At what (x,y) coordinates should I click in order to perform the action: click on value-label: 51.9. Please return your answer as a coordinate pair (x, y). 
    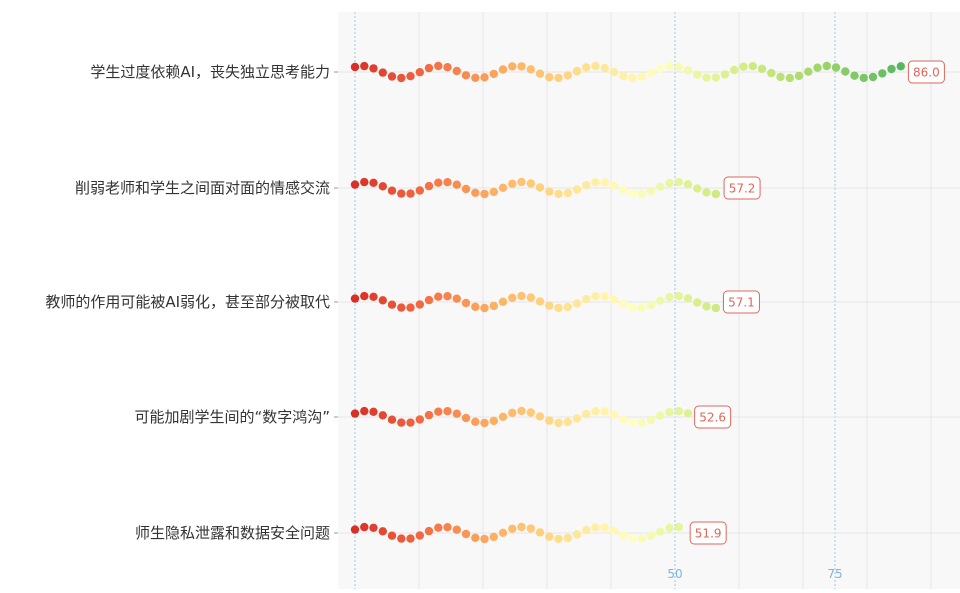
    Looking at the image, I should click on (708, 534).